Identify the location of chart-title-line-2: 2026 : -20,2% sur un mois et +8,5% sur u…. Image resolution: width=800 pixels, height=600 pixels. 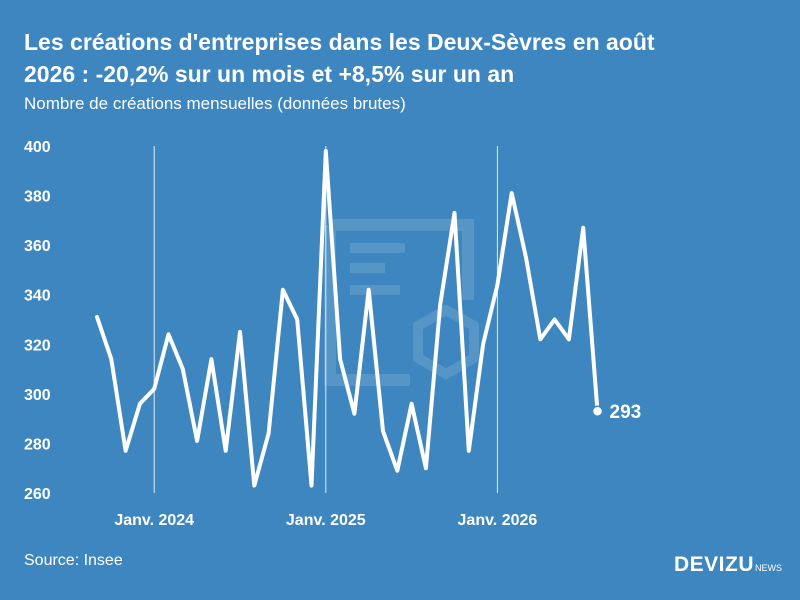
(269, 74).